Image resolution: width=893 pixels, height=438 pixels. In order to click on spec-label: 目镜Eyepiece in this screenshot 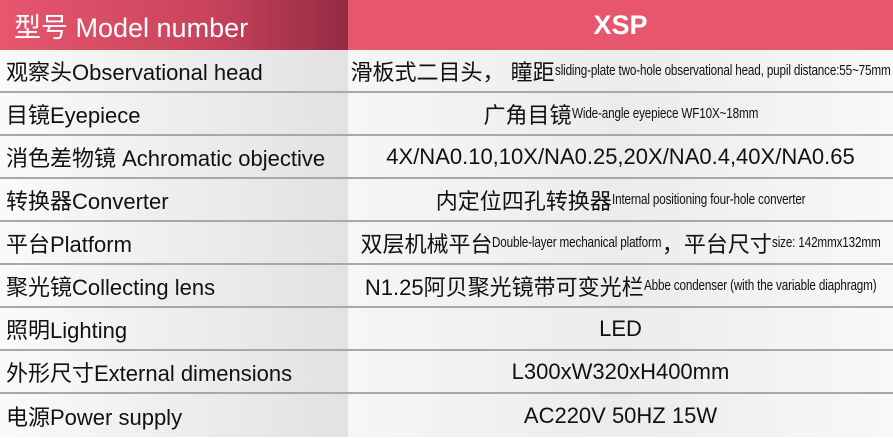, I will do `click(174, 113)`.